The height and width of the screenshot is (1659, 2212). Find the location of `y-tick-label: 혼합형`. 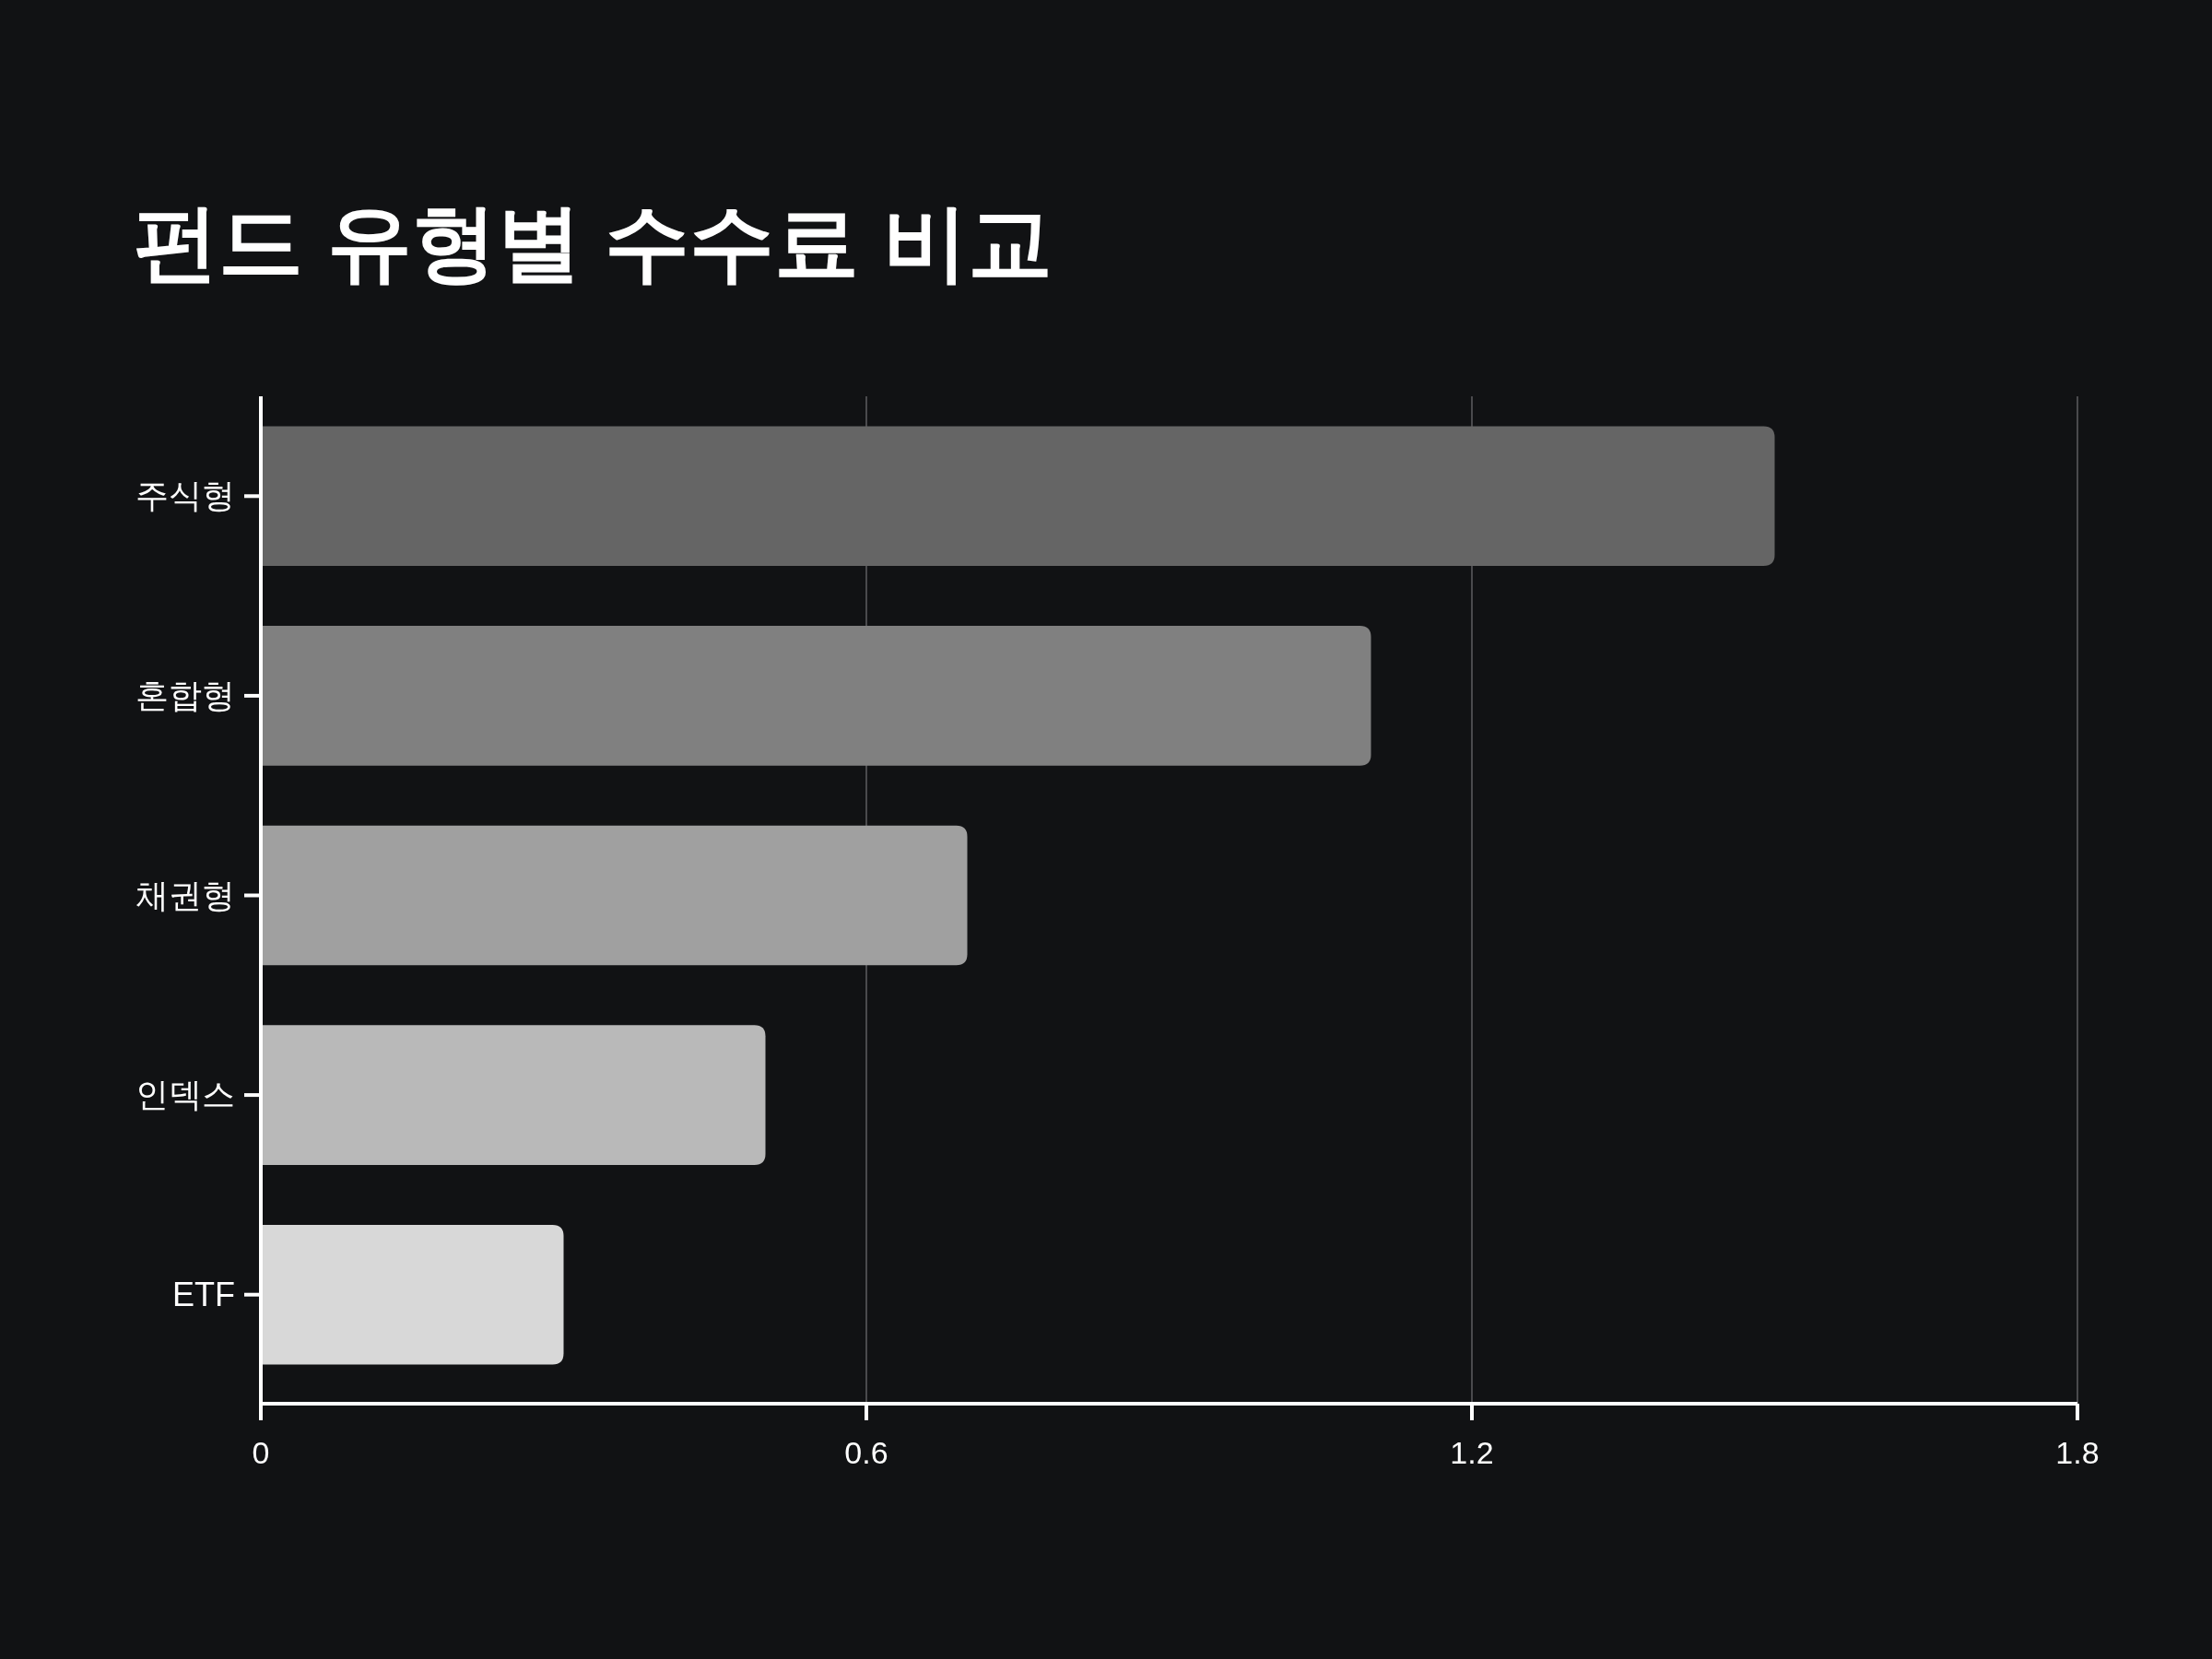

y-tick-label: 혼합형 is located at coordinates (185, 695).